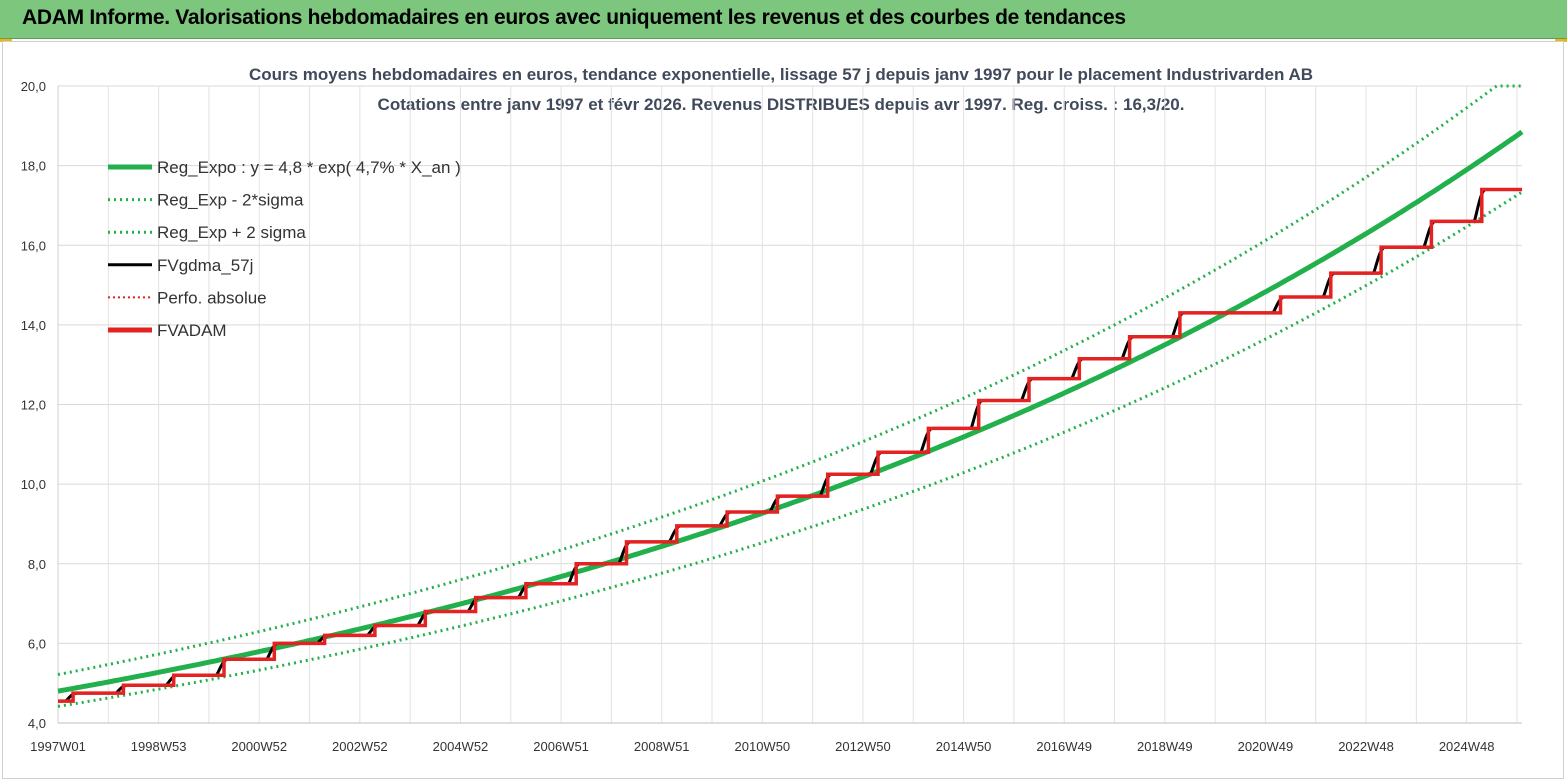 The image size is (1567, 783). Describe the element at coordinates (6, 40) in the screenshot. I see `corner-mark-left` at that location.